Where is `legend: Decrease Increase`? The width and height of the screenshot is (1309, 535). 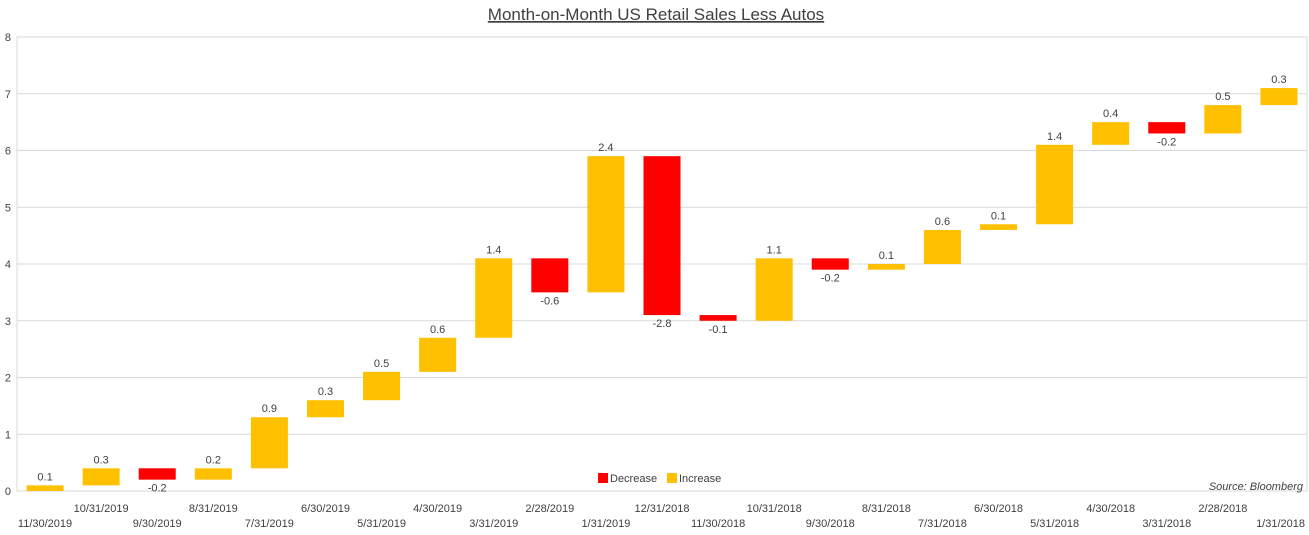 legend: Decrease Increase is located at coordinates (659, 479).